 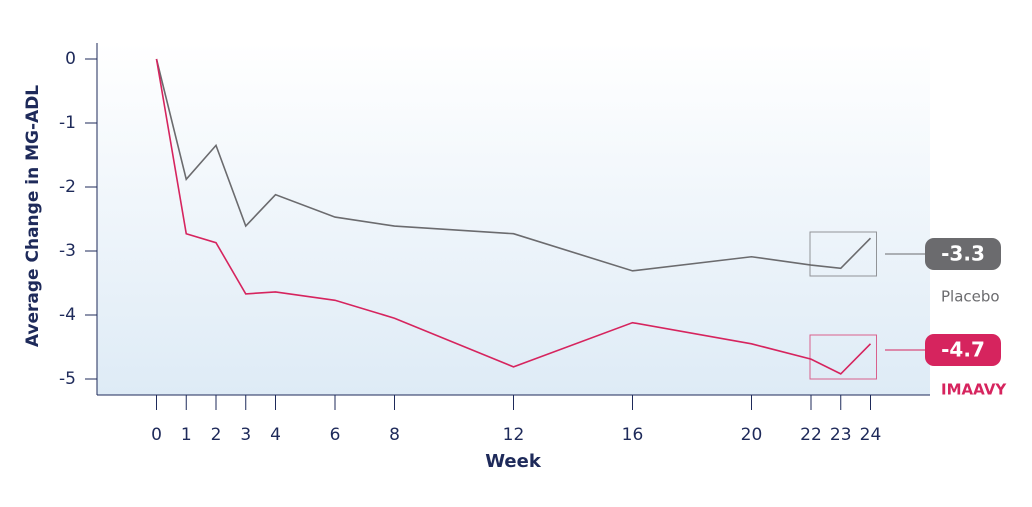 What do you see at coordinates (811, 435) in the screenshot?
I see `x-tick-label: 22` at bounding box center [811, 435].